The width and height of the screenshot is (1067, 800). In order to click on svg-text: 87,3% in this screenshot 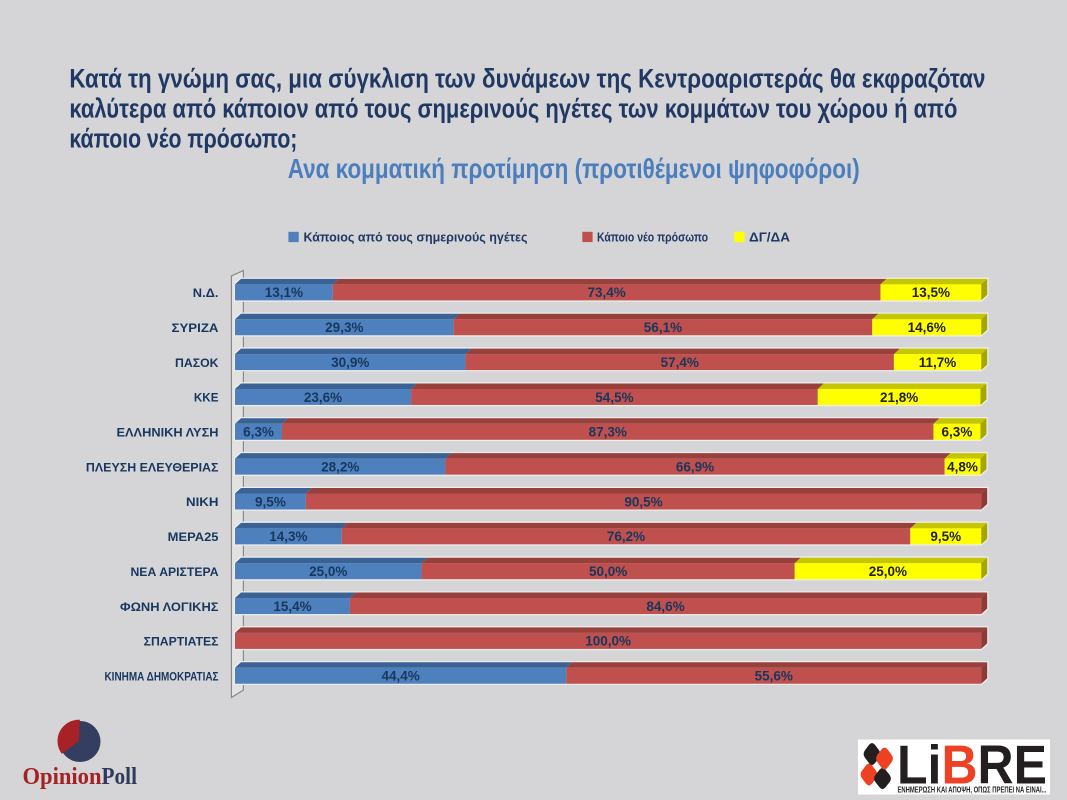, I will do `click(608, 432)`.